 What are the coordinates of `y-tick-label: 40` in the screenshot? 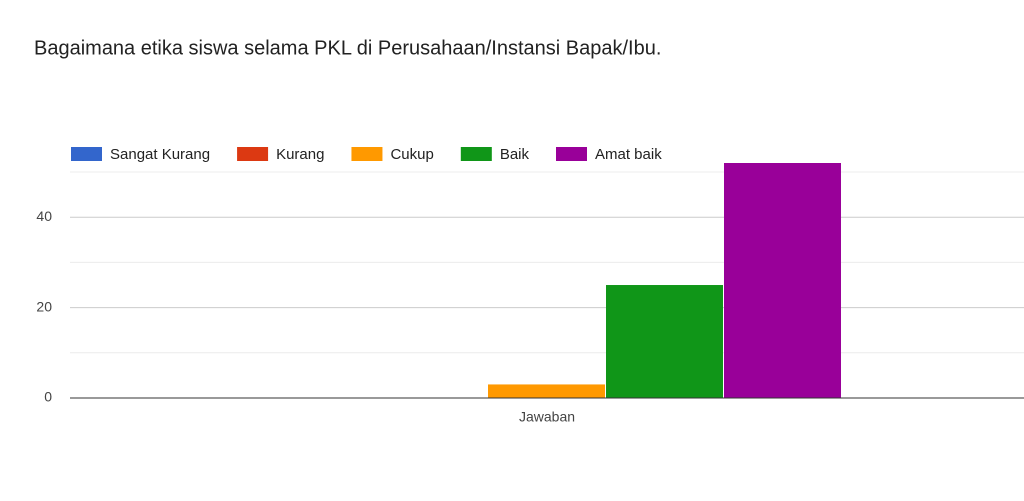 It's located at (44, 216).